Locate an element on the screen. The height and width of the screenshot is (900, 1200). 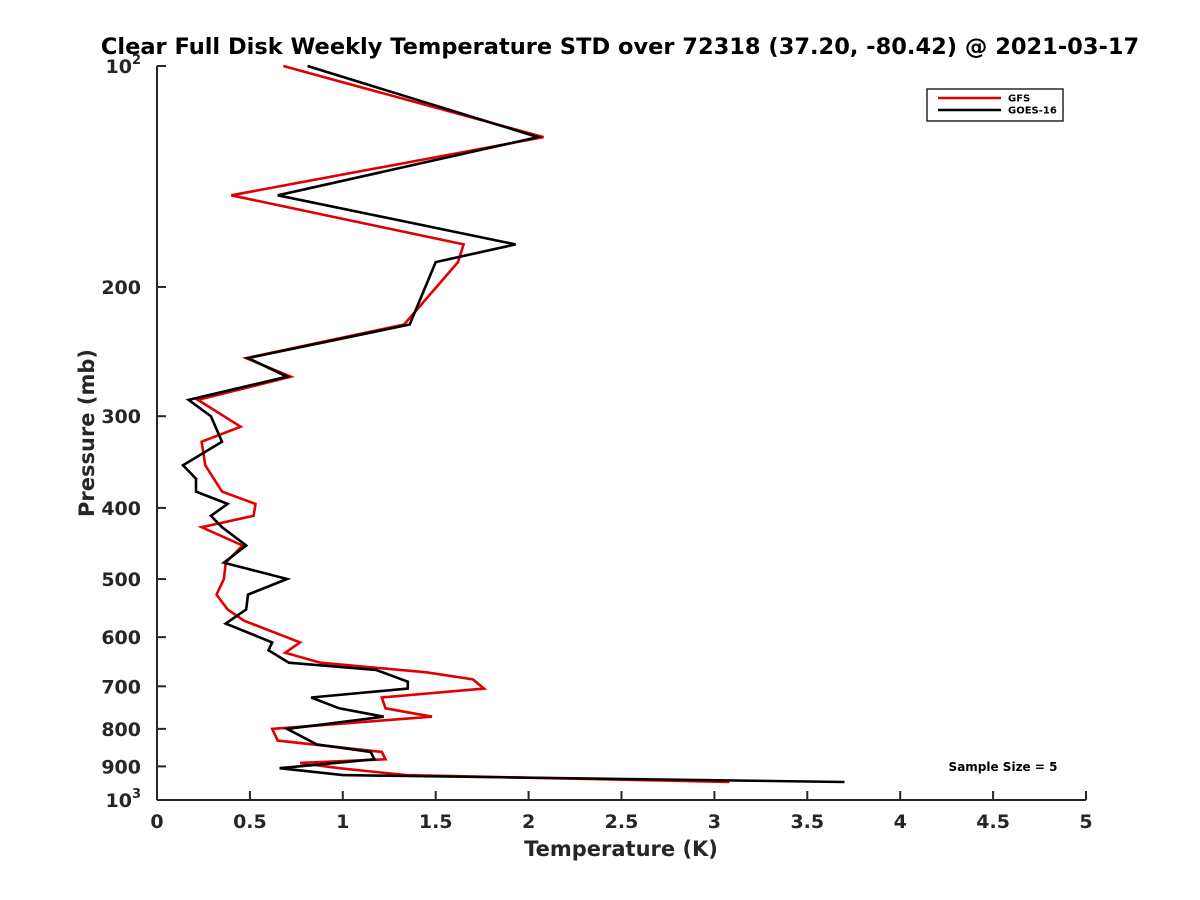
x-tick-label: 1 is located at coordinates (342, 822).